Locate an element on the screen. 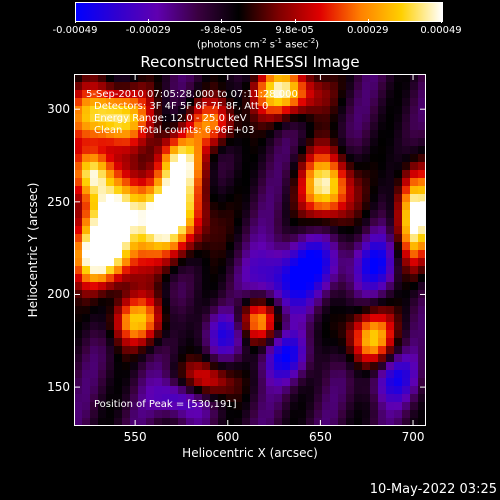 The width and height of the screenshot is (500, 500). y-tick-label: 250 is located at coordinates (58, 201).